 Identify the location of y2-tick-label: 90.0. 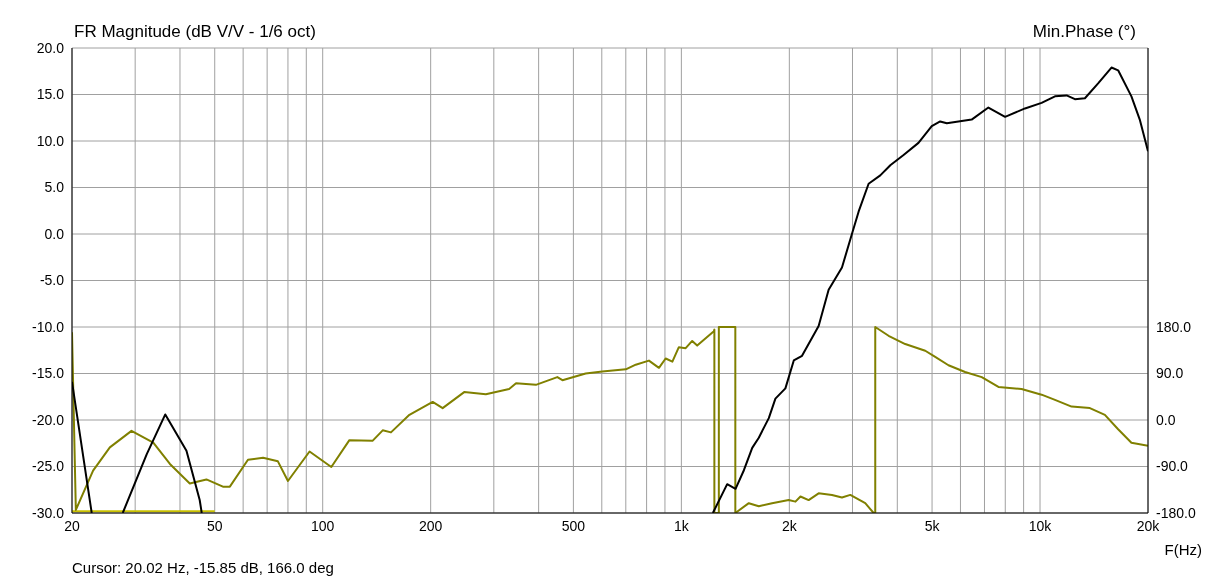
(1170, 373).